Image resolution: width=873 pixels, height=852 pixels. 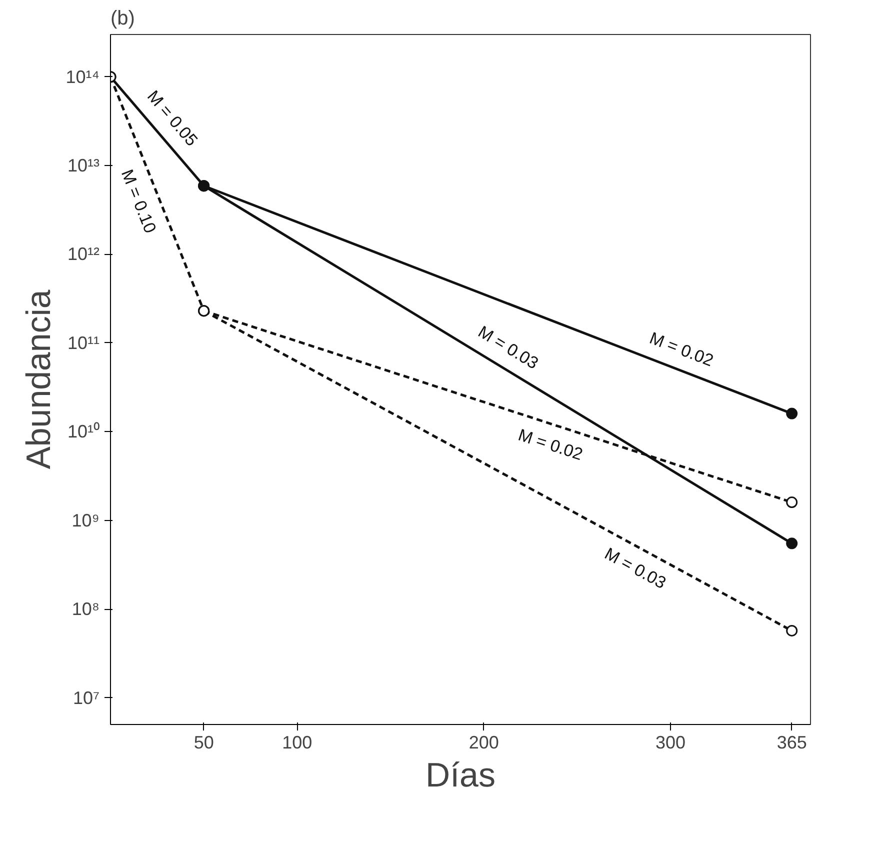 What do you see at coordinates (791, 742) in the screenshot?
I see `x-tick-label: 365` at bounding box center [791, 742].